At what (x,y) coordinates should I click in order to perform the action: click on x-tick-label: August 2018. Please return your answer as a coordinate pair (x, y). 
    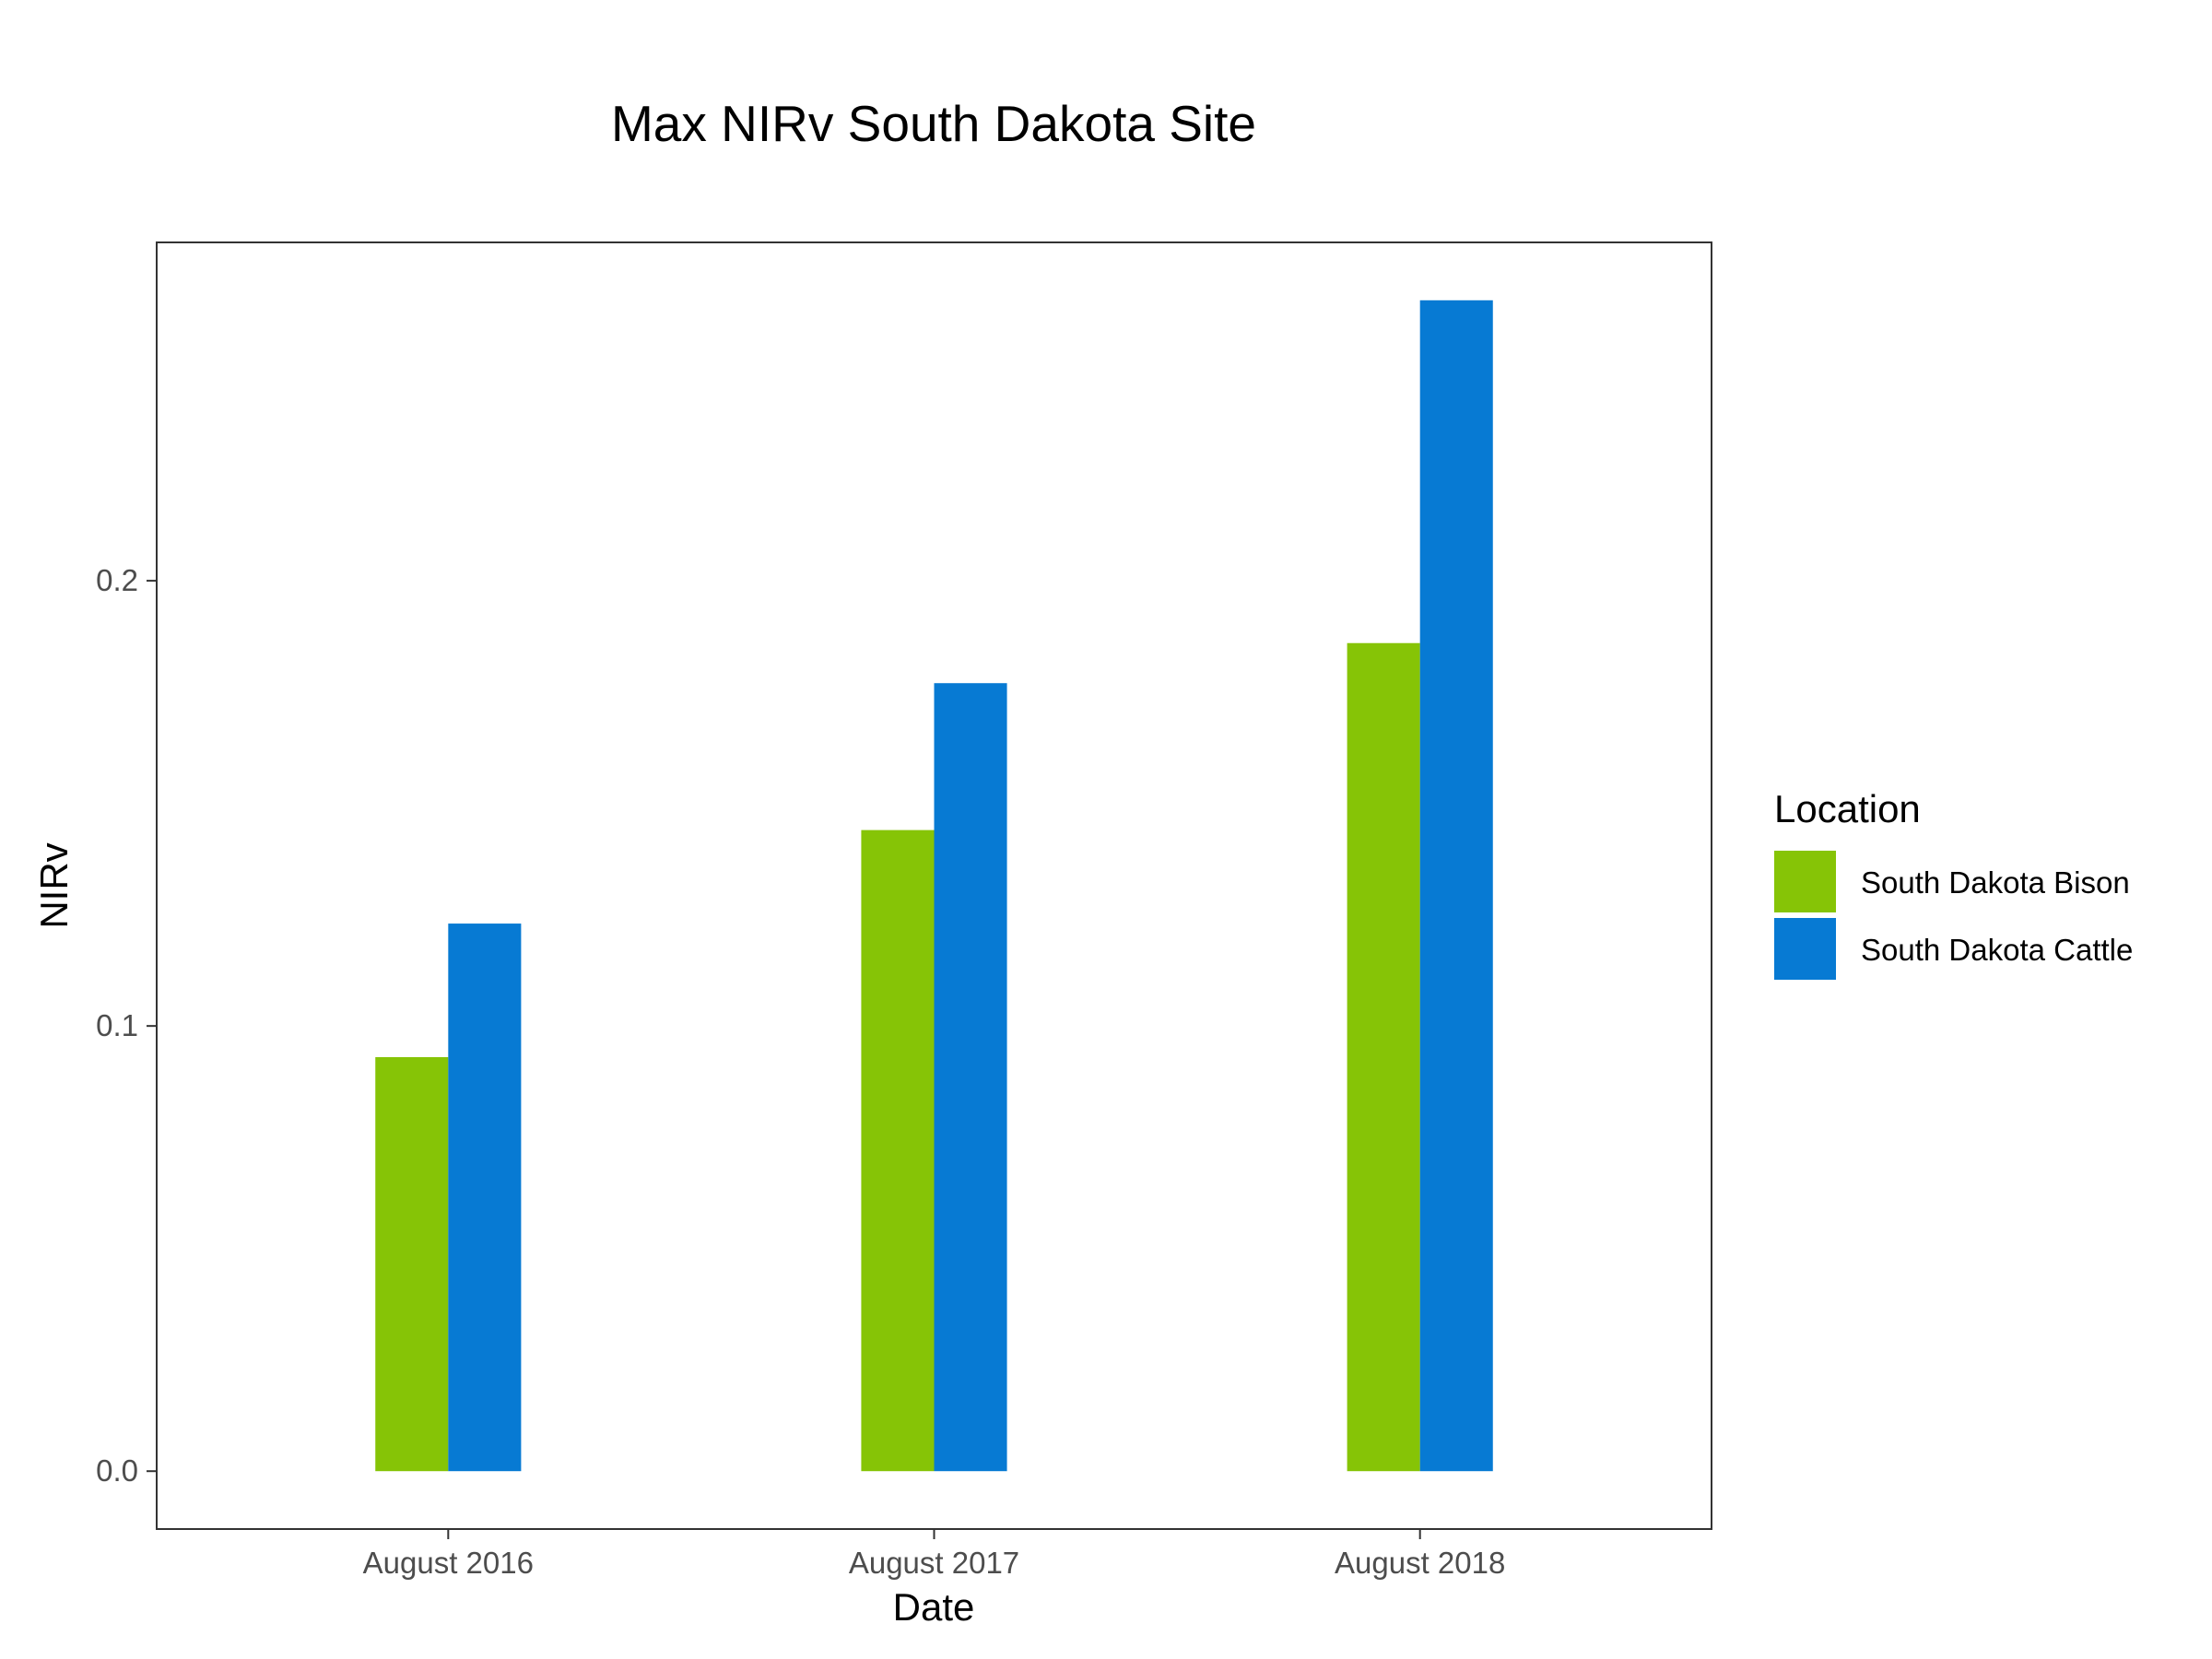
    Looking at the image, I should click on (1420, 1563).